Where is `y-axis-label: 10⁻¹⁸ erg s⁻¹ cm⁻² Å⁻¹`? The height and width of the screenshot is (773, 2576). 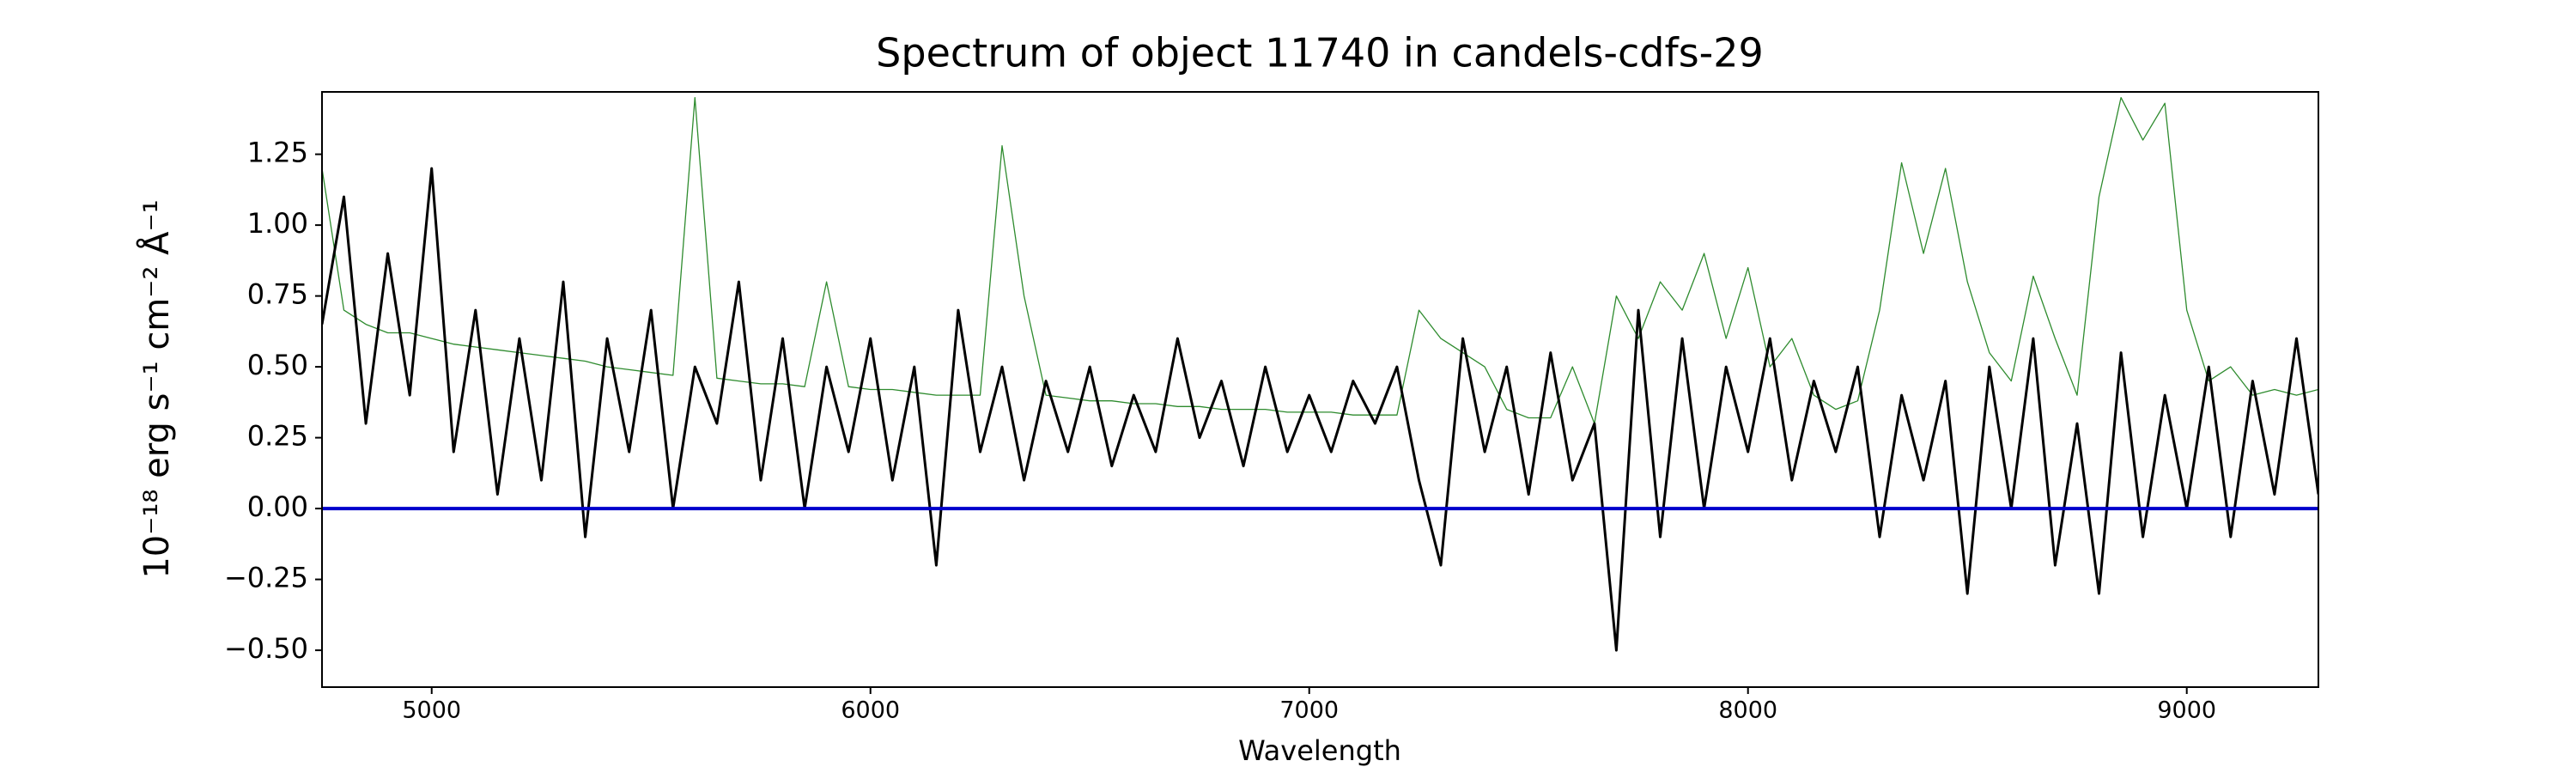 y-axis-label: 10⁻¹⁸ erg s⁻¹ cm⁻² Å⁻¹ is located at coordinates (156, 388).